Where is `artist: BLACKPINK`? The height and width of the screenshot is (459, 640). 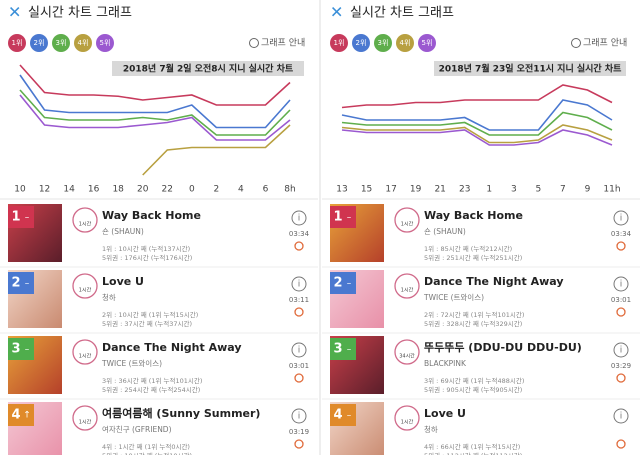 artist: BLACKPINK is located at coordinates (445, 363).